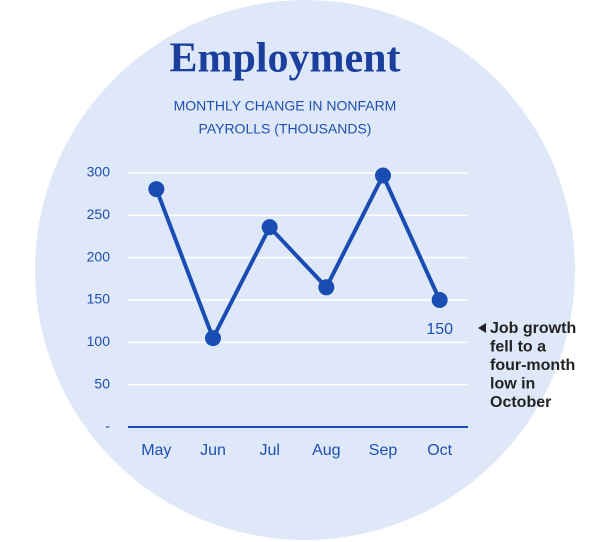 The width and height of the screenshot is (613, 542). Describe the element at coordinates (102, 383) in the screenshot. I see `y-tick-label: 50` at that location.